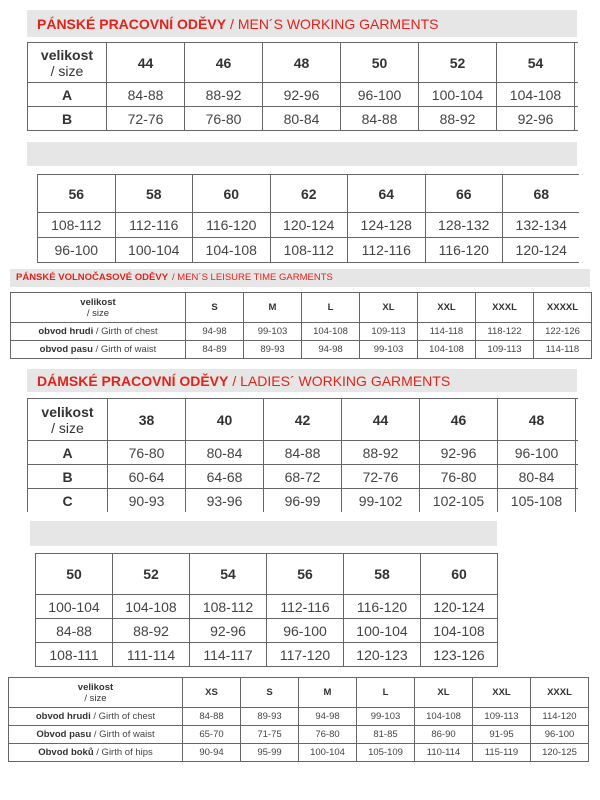 This screenshot has width=600, height=800. What do you see at coordinates (302, 62) in the screenshot?
I see `header-row: velikost / size 44 46 48 50 52 54` at bounding box center [302, 62].